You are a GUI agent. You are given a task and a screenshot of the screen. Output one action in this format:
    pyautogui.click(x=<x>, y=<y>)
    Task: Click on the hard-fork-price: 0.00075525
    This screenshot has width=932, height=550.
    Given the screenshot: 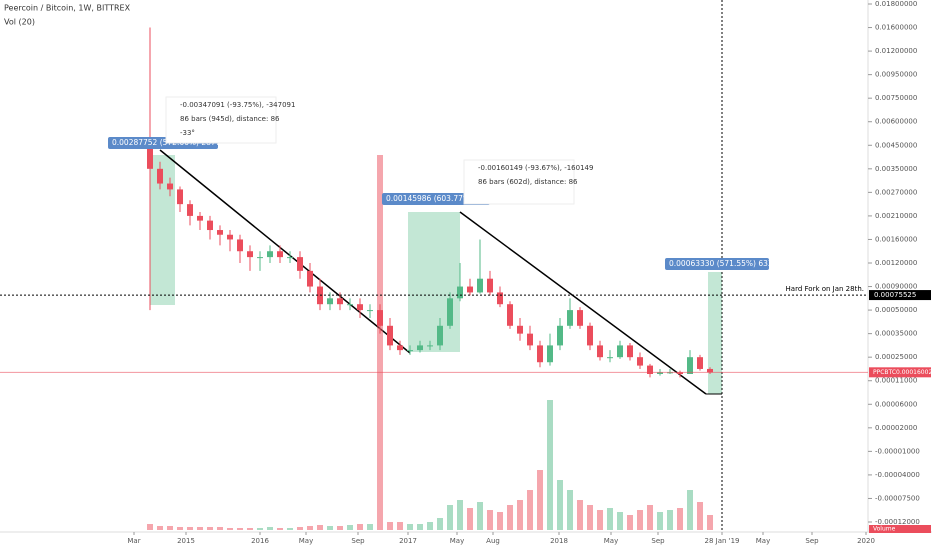 What is the action you would take?
    pyautogui.click(x=895, y=295)
    